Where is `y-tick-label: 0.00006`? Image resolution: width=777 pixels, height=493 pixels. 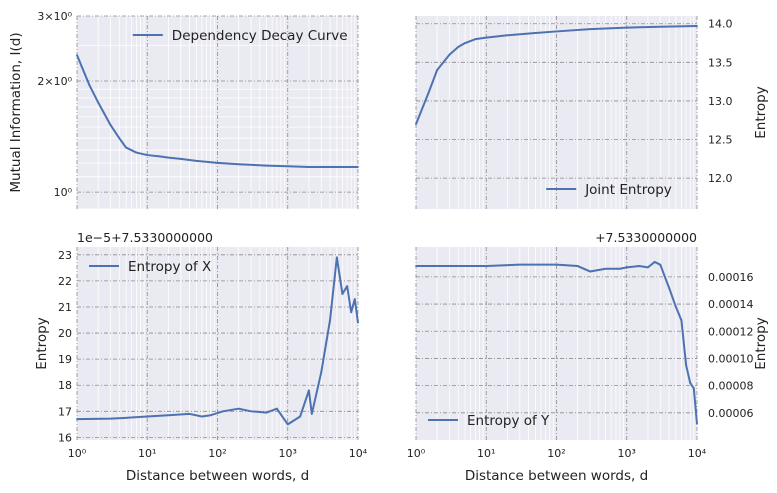 y-tick-label: 0.00006 is located at coordinates (731, 413).